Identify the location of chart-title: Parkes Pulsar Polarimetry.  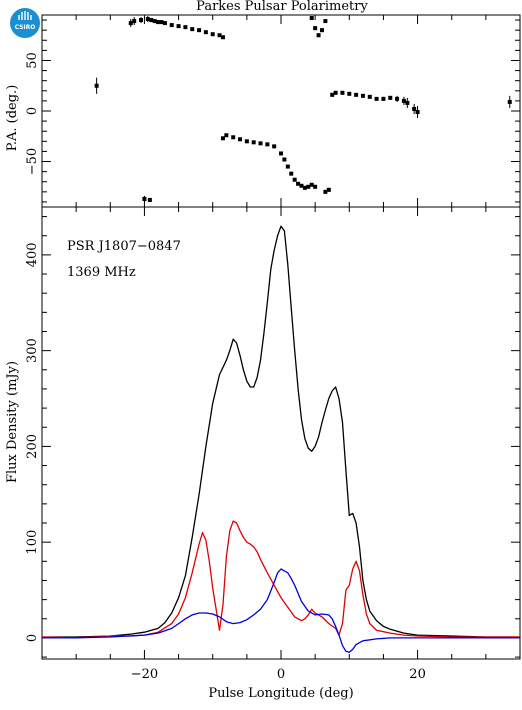
(282, 7).